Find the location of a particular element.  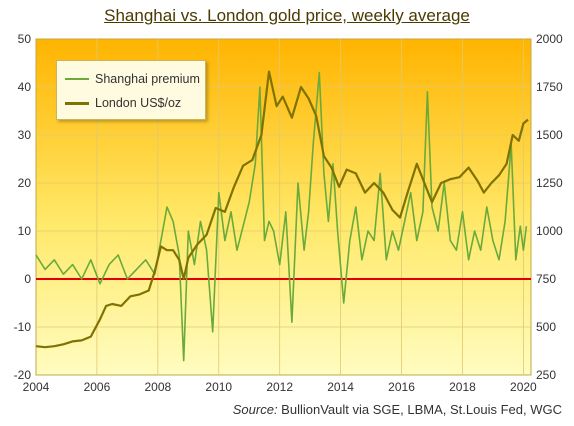

legend-swatch-shanghai-premium is located at coordinates (77, 79).